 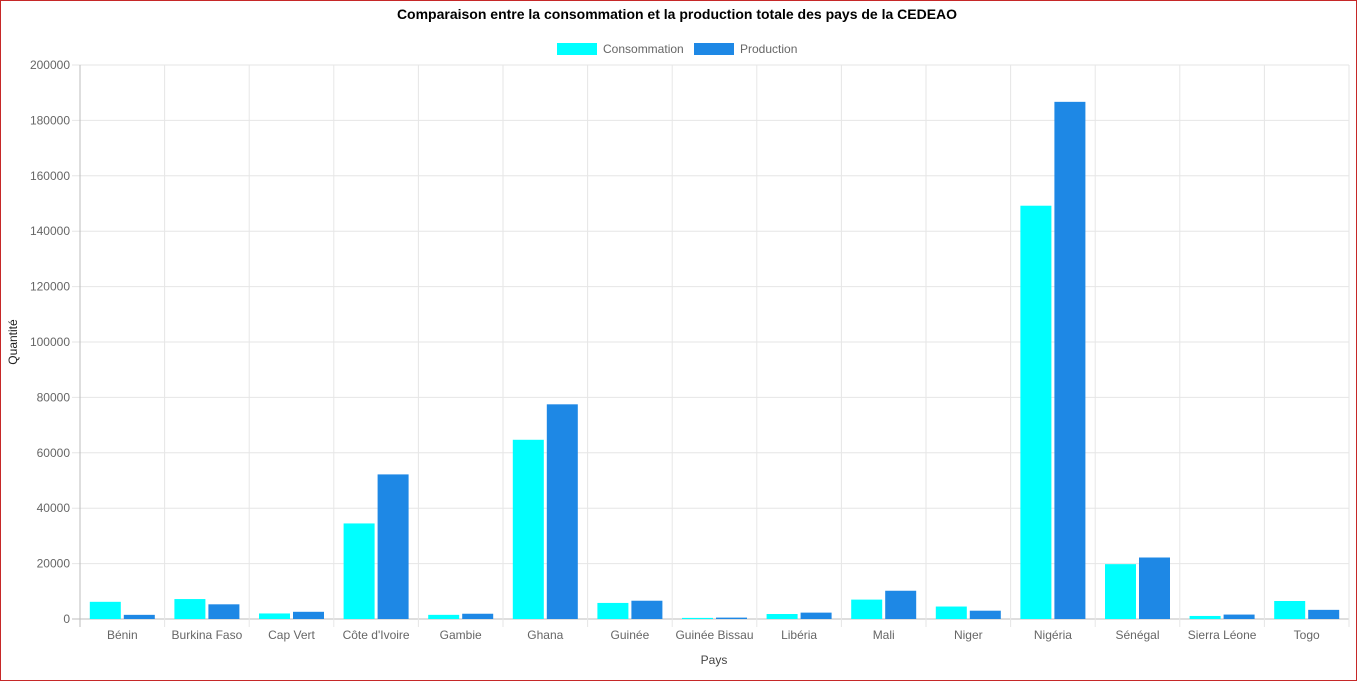 I want to click on x-tick-label: Gambie, so click(x=461, y=635).